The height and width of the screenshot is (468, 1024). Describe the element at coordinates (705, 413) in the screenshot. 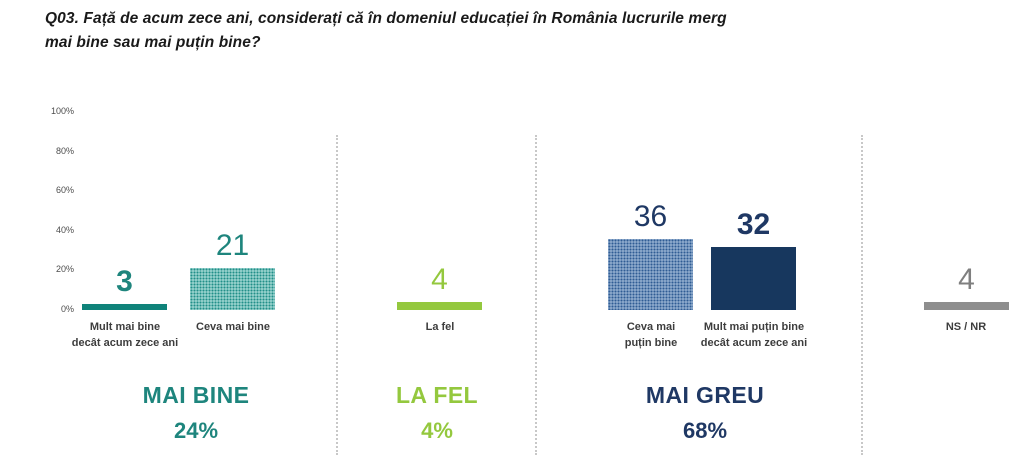

I see `group-label-mai-greu: MAI GREU 68%` at that location.